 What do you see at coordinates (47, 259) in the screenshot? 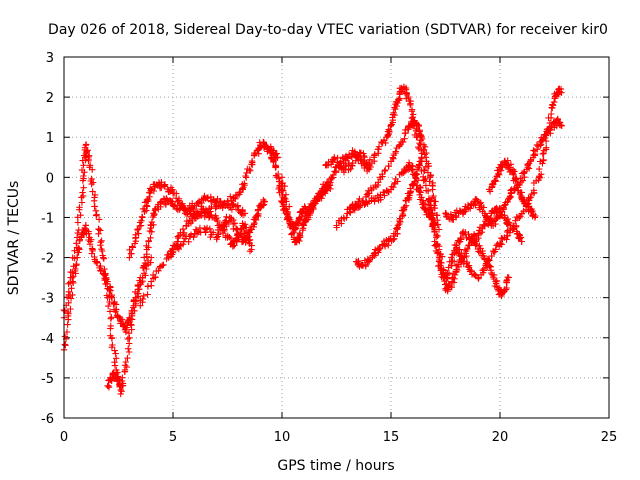
I see `y-tick-label: -2` at bounding box center [47, 259].